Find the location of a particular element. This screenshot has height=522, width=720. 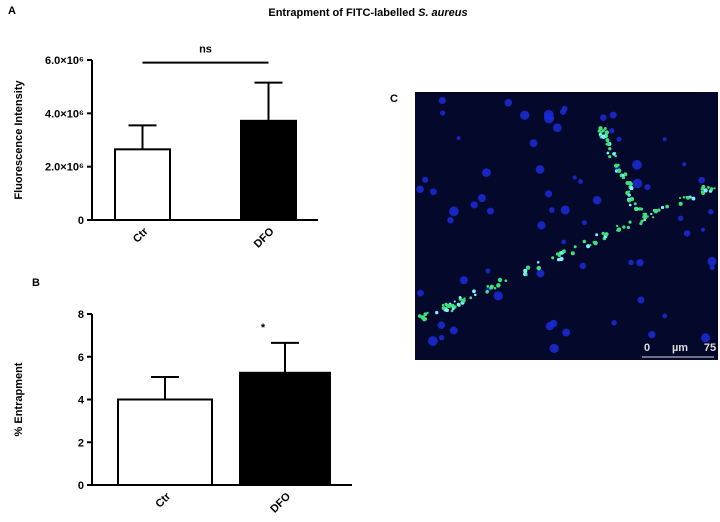

significance-label: ns is located at coordinates (205, 50).